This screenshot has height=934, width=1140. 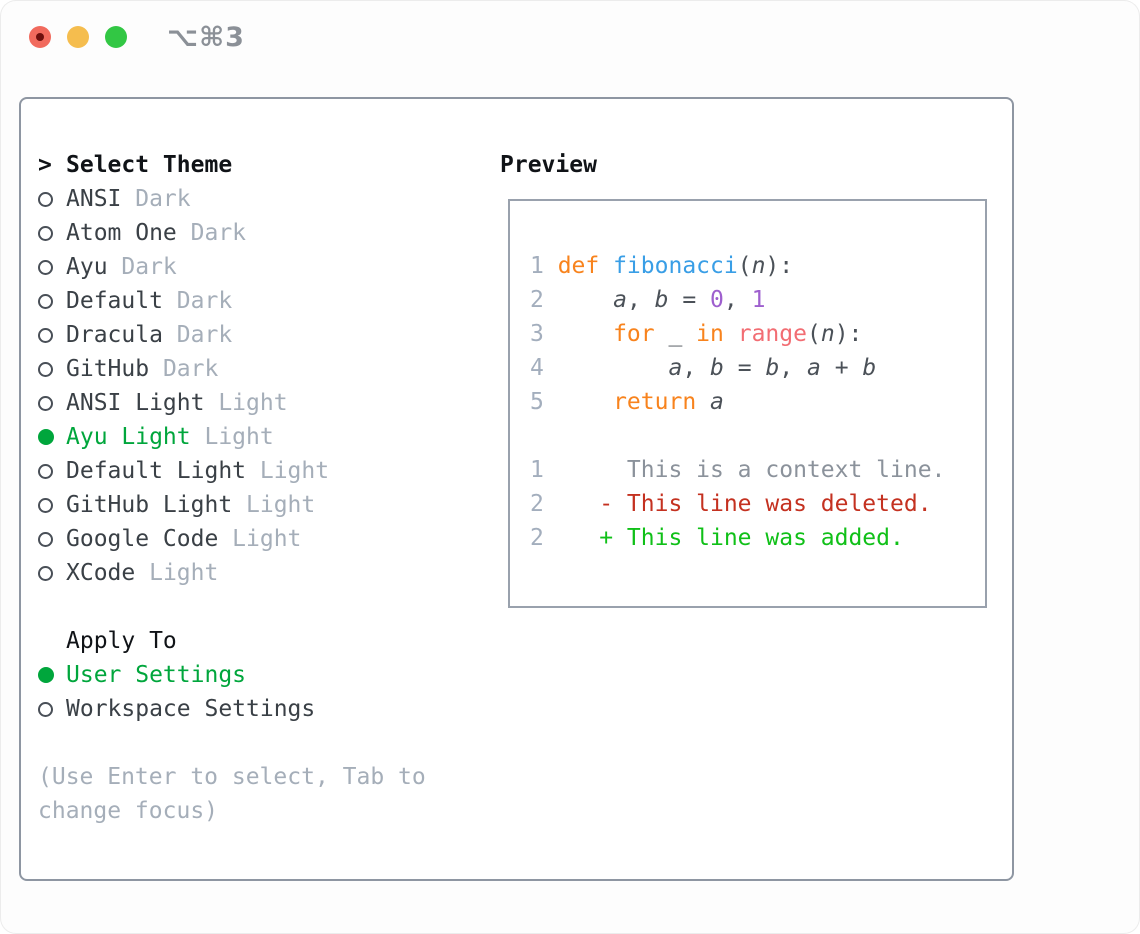 I want to click on line-number: 4, so click(x=537, y=368).